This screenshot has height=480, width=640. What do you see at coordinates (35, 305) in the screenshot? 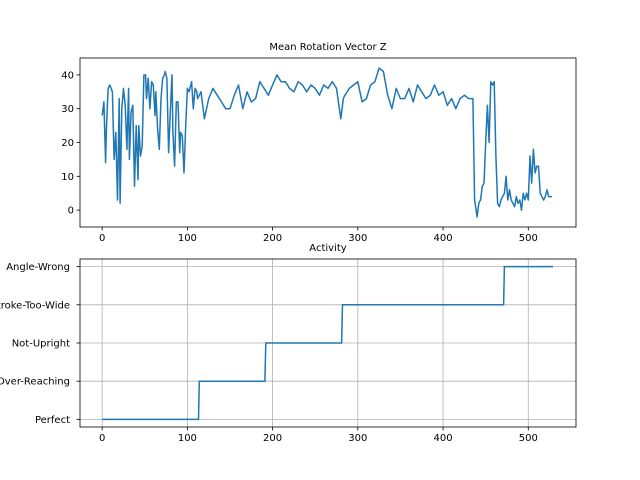
I see `y-tick-label: Stroke-Too-Wide` at bounding box center [35, 305].